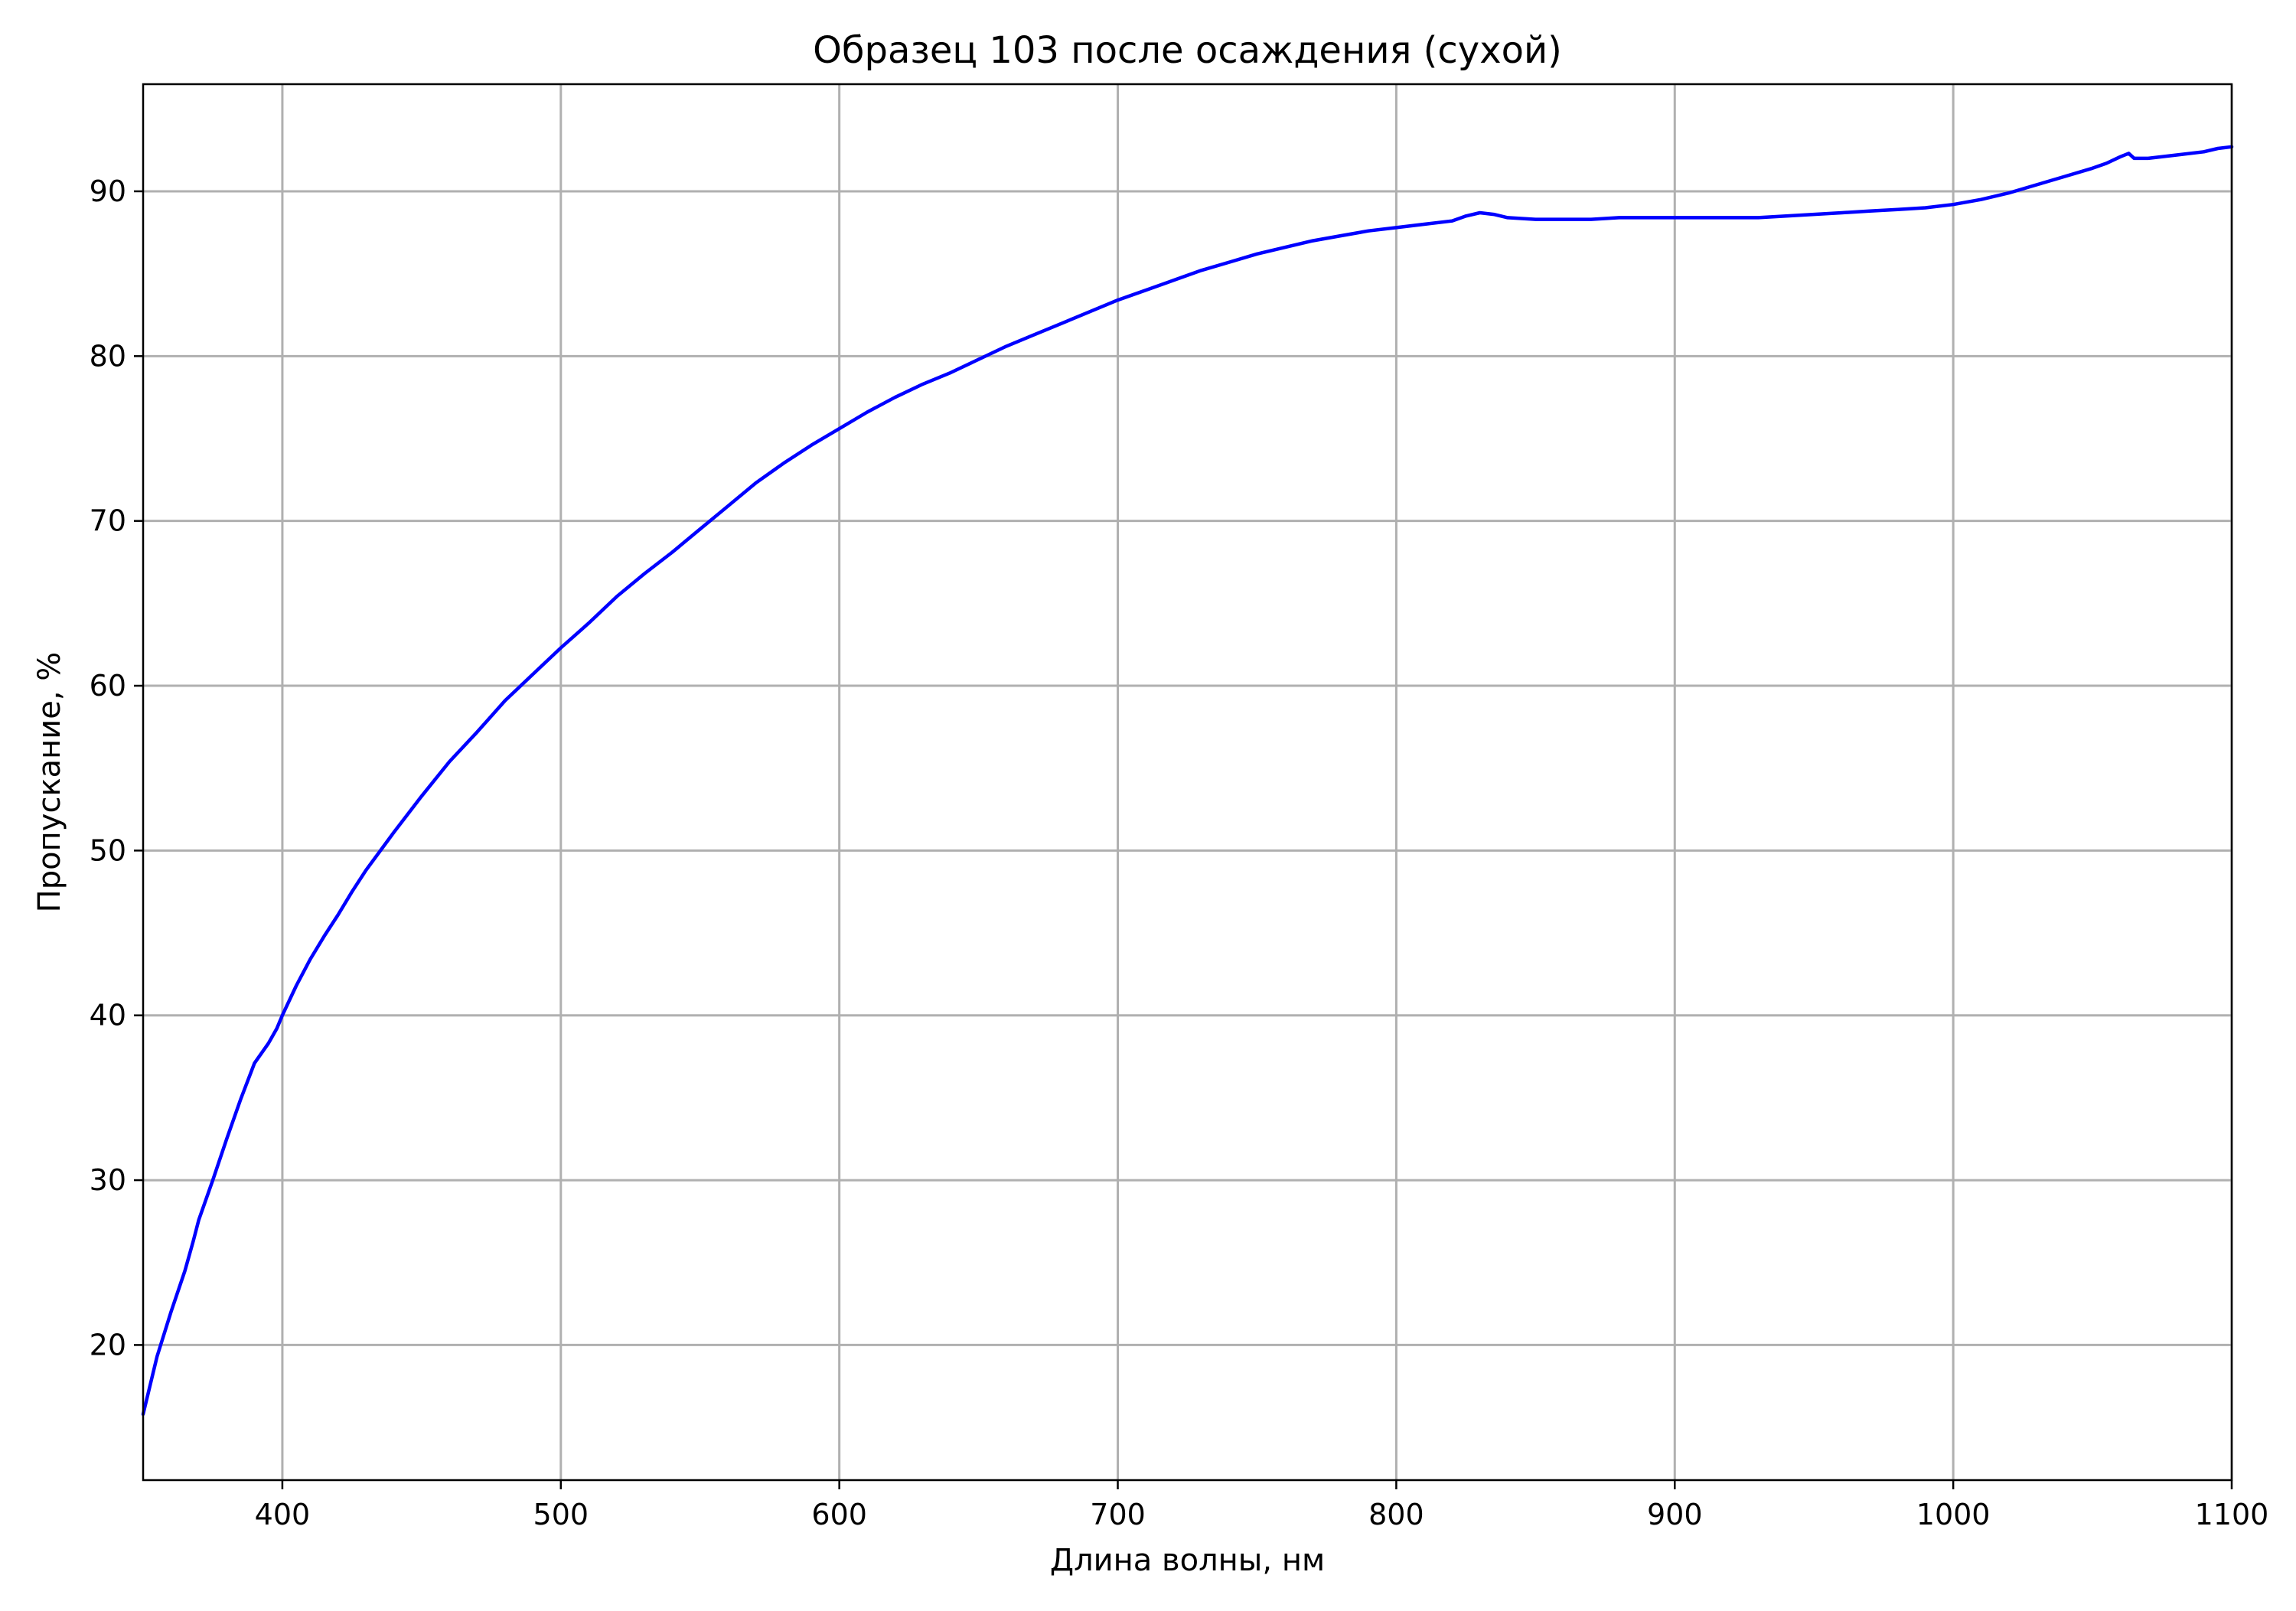  Describe the element at coordinates (1396, 1514) in the screenshot. I see `x-tick-label: 800` at that location.